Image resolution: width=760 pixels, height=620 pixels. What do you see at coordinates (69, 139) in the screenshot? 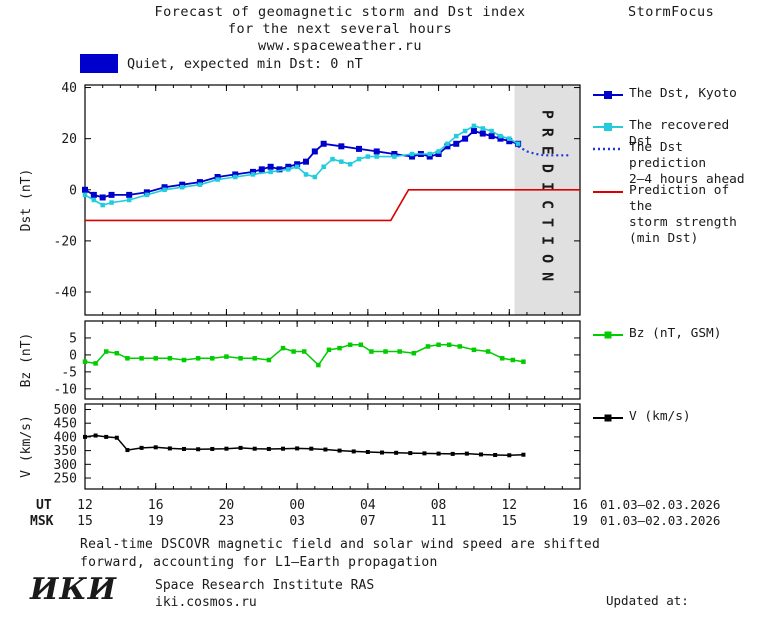
I see `y-tick-label: 20` at bounding box center [69, 139].